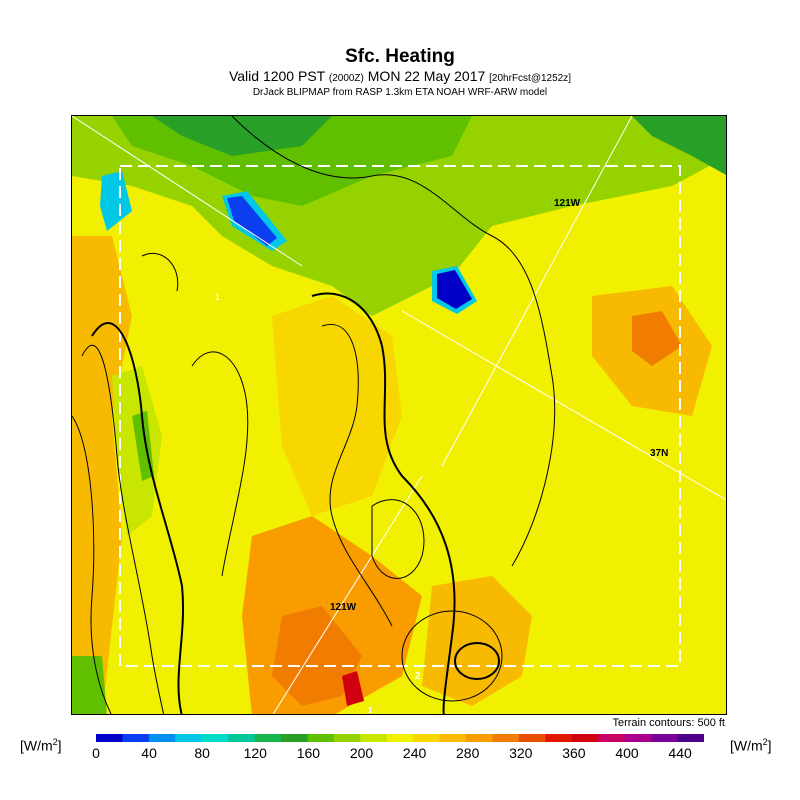 The image size is (800, 800). Describe the element at coordinates (317, 656) in the screenshot. I see `south-hot-core` at that location.